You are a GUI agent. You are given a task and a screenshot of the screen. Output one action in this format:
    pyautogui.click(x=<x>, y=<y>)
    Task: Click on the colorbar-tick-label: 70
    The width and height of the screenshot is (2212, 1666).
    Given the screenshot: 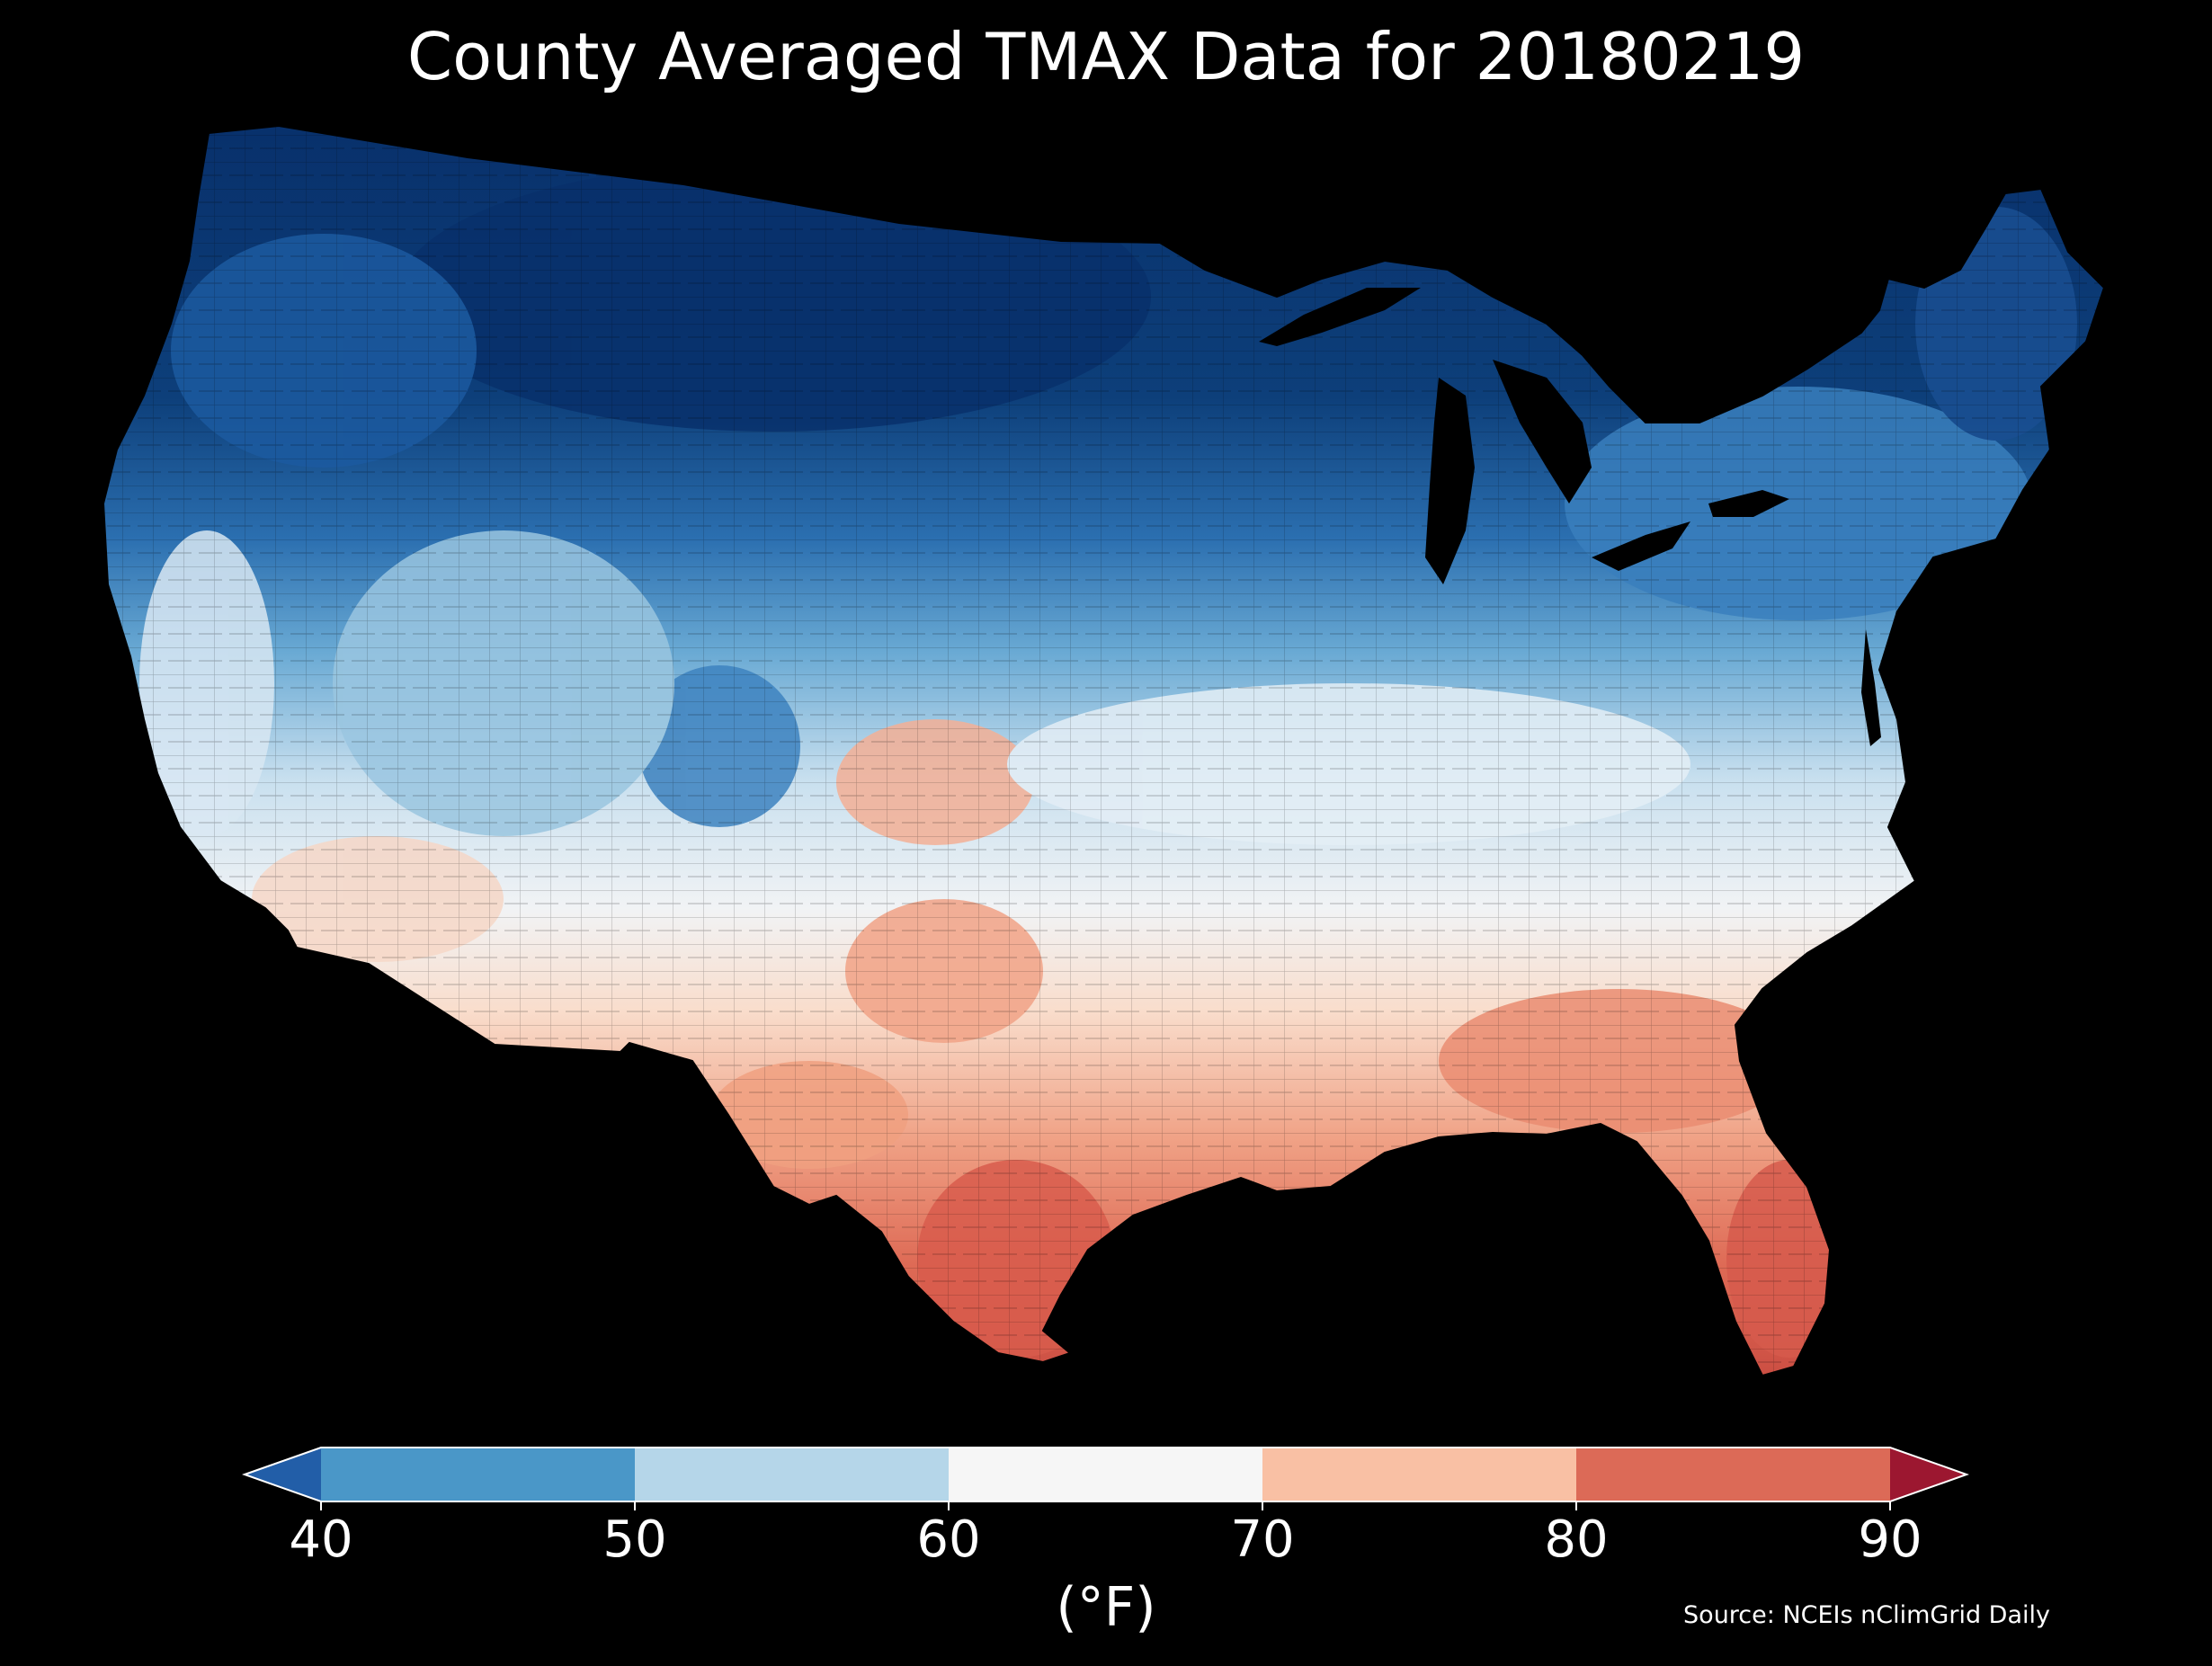 What is the action you would take?
    pyautogui.click(x=1262, y=1540)
    